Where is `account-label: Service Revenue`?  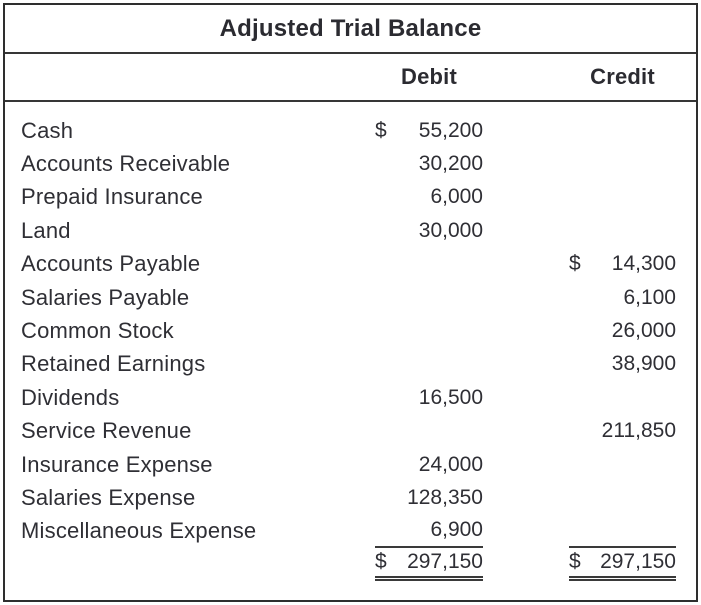 account-label: Service Revenue is located at coordinates (106, 431).